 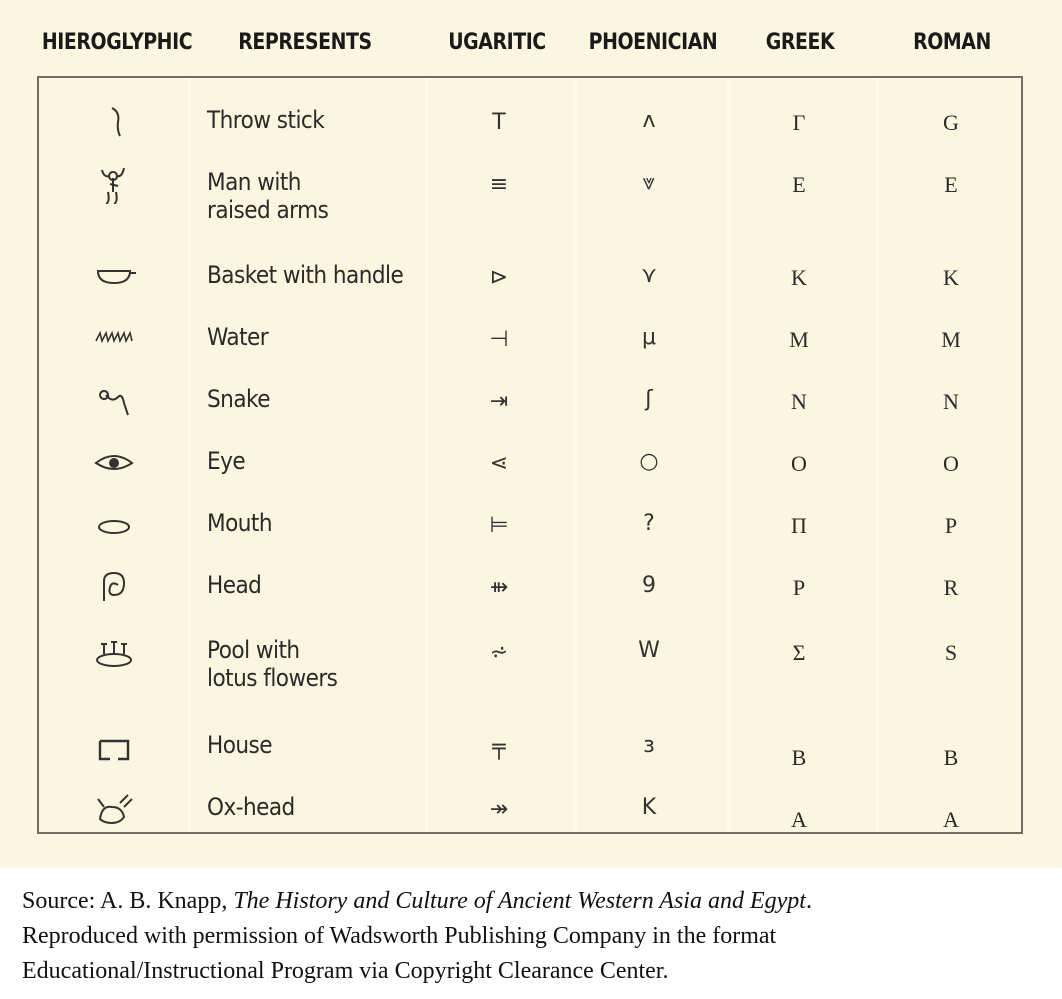 I want to click on greek-cell: Σ, so click(x=799, y=652).